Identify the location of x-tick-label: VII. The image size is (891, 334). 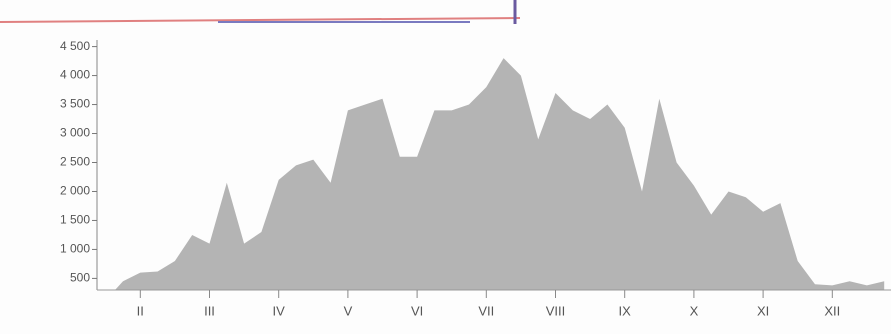
(486, 310).